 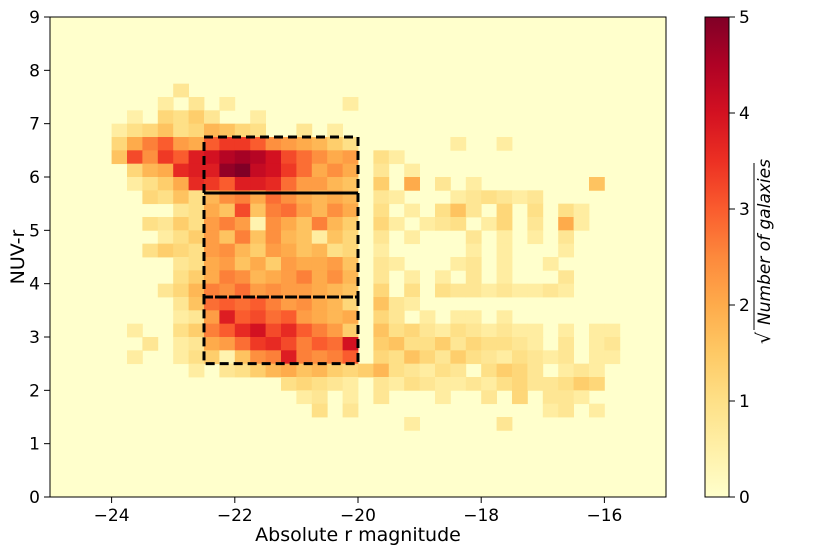 What do you see at coordinates (744, 402) in the screenshot?
I see `colorbar-tick-label: 1` at bounding box center [744, 402].